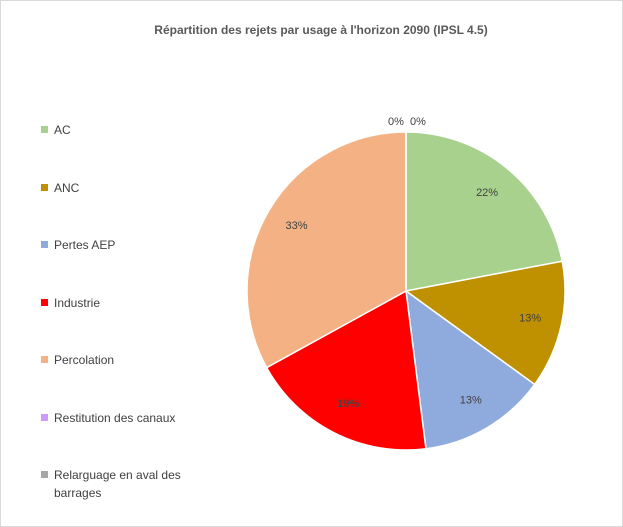 The height and width of the screenshot is (527, 623). I want to click on legend-item: Relarguage en aval des barrages, so click(126, 484).